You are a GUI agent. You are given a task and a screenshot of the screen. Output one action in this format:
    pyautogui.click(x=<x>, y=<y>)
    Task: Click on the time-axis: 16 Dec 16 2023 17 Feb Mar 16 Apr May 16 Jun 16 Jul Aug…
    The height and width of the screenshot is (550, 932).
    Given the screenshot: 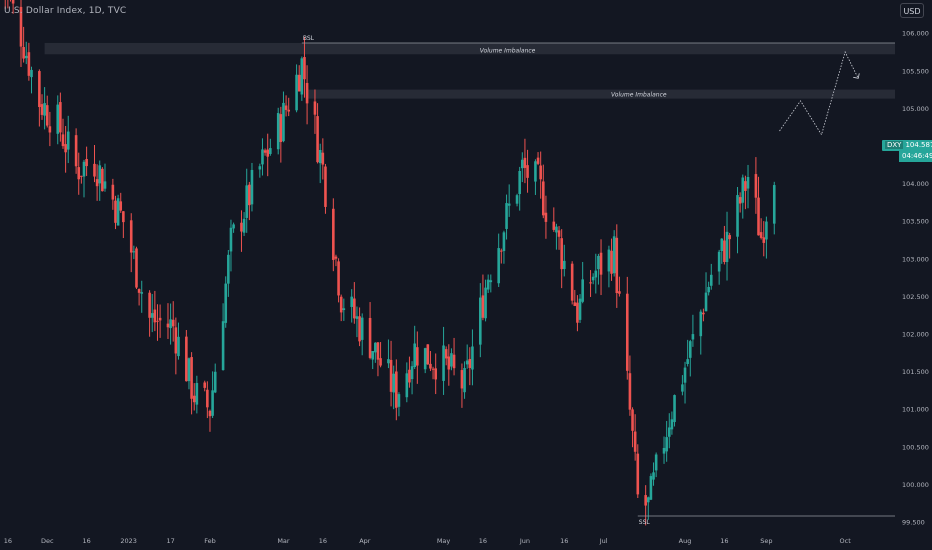 What is the action you would take?
    pyautogui.click(x=427, y=541)
    